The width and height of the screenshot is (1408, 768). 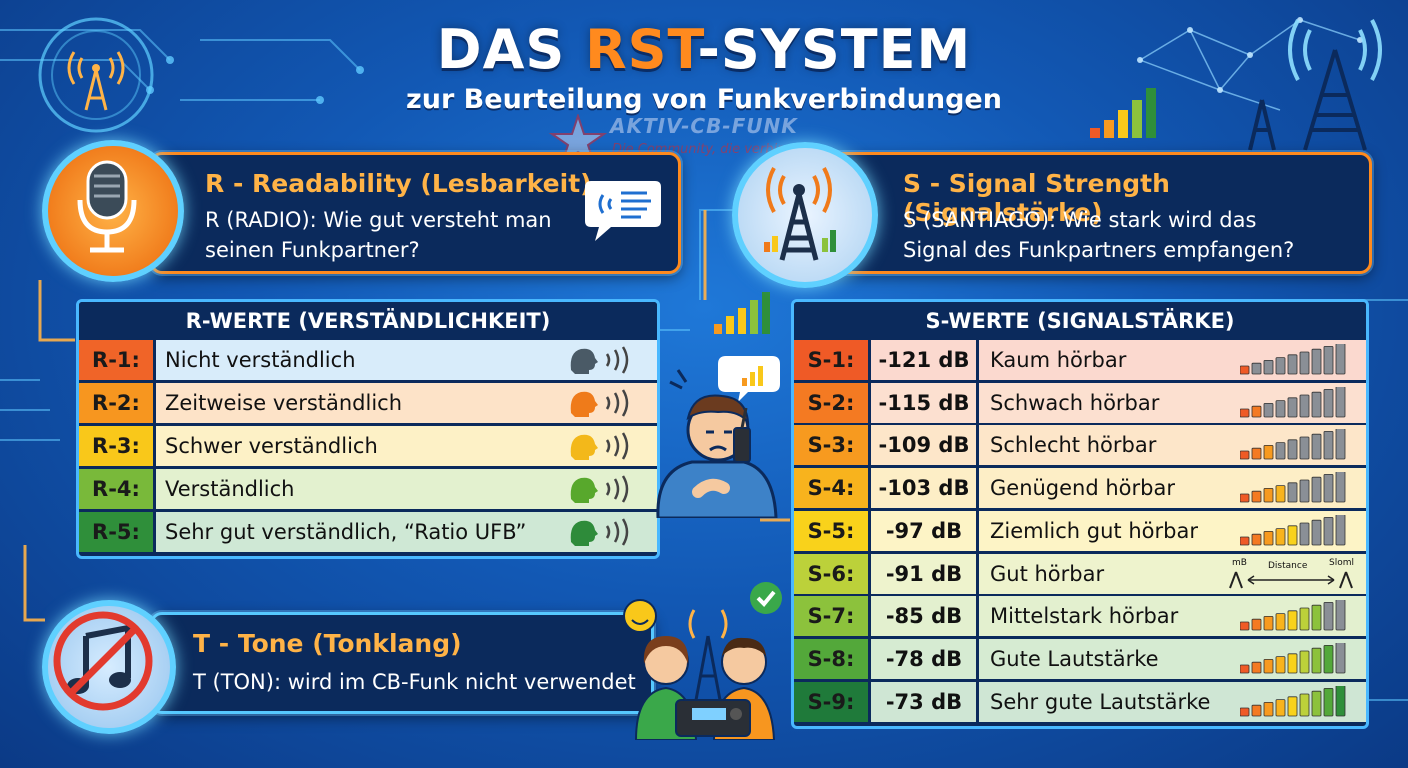 What do you see at coordinates (704, 49) in the screenshot?
I see `page-title: DAS RST-SYSTEM` at bounding box center [704, 49].